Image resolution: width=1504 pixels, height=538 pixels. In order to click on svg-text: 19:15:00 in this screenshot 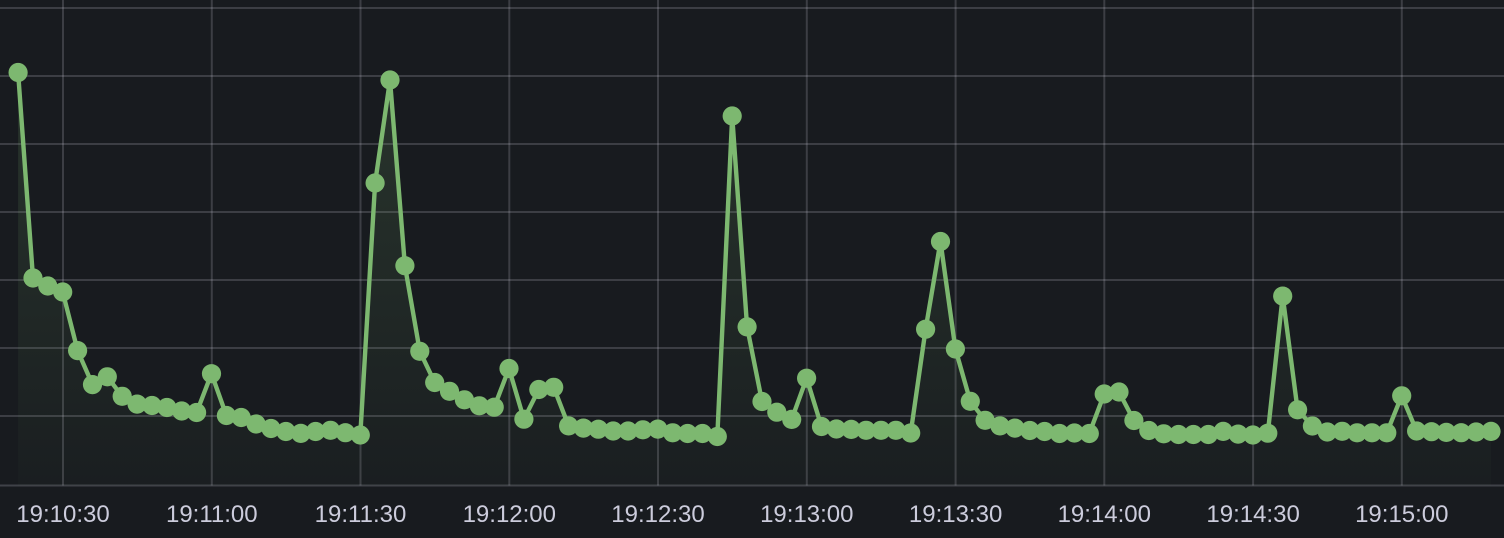, I will do `click(1401, 514)`.